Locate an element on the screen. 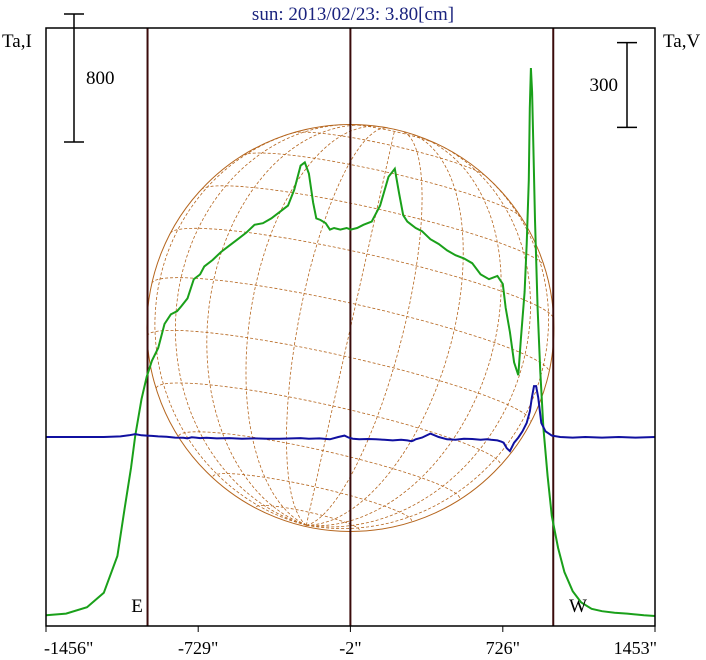  scale-bar-label: 300 is located at coordinates (604, 85).